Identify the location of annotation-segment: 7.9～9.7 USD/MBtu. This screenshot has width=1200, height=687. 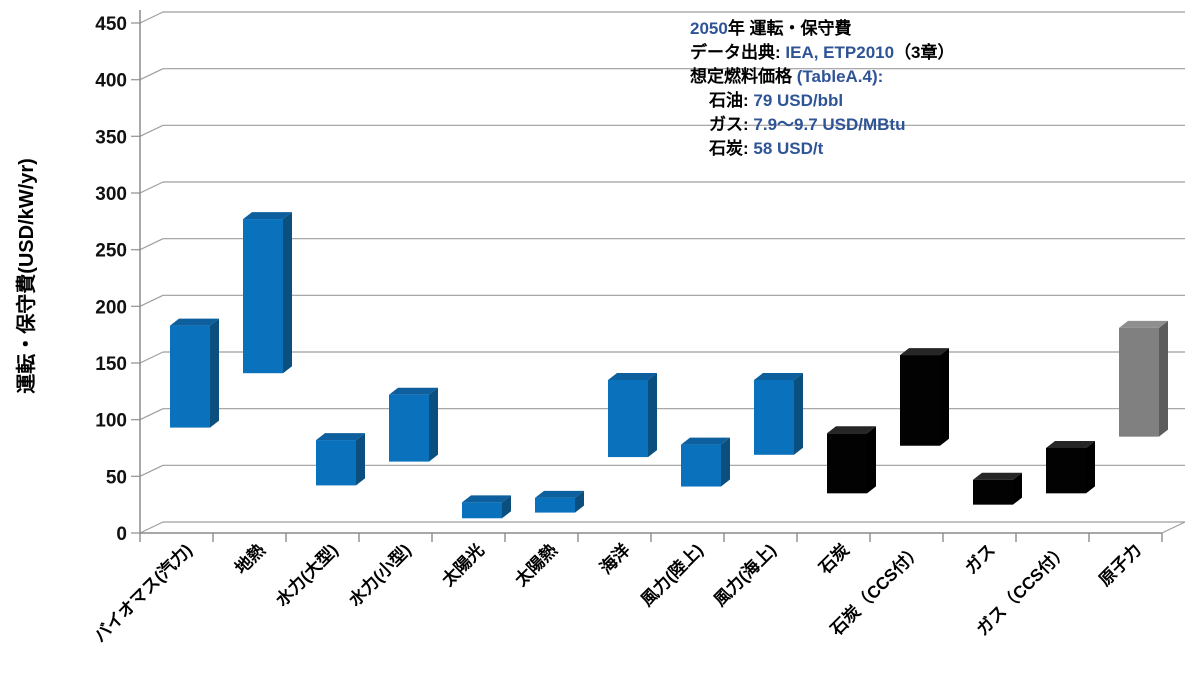
(827, 124).